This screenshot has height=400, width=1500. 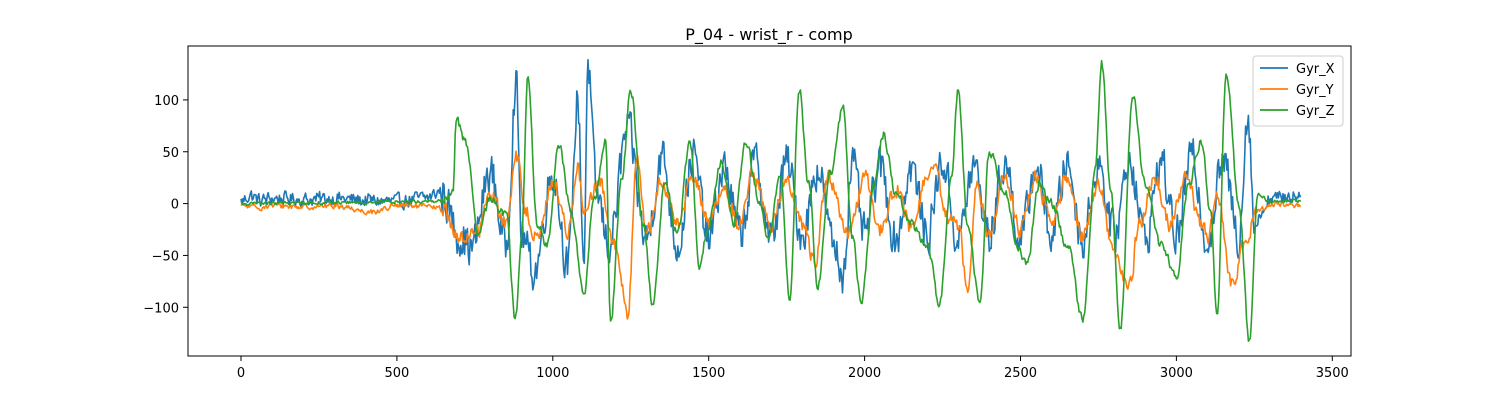 What do you see at coordinates (165, 256) in the screenshot?
I see `y-tick-label: −50` at bounding box center [165, 256].